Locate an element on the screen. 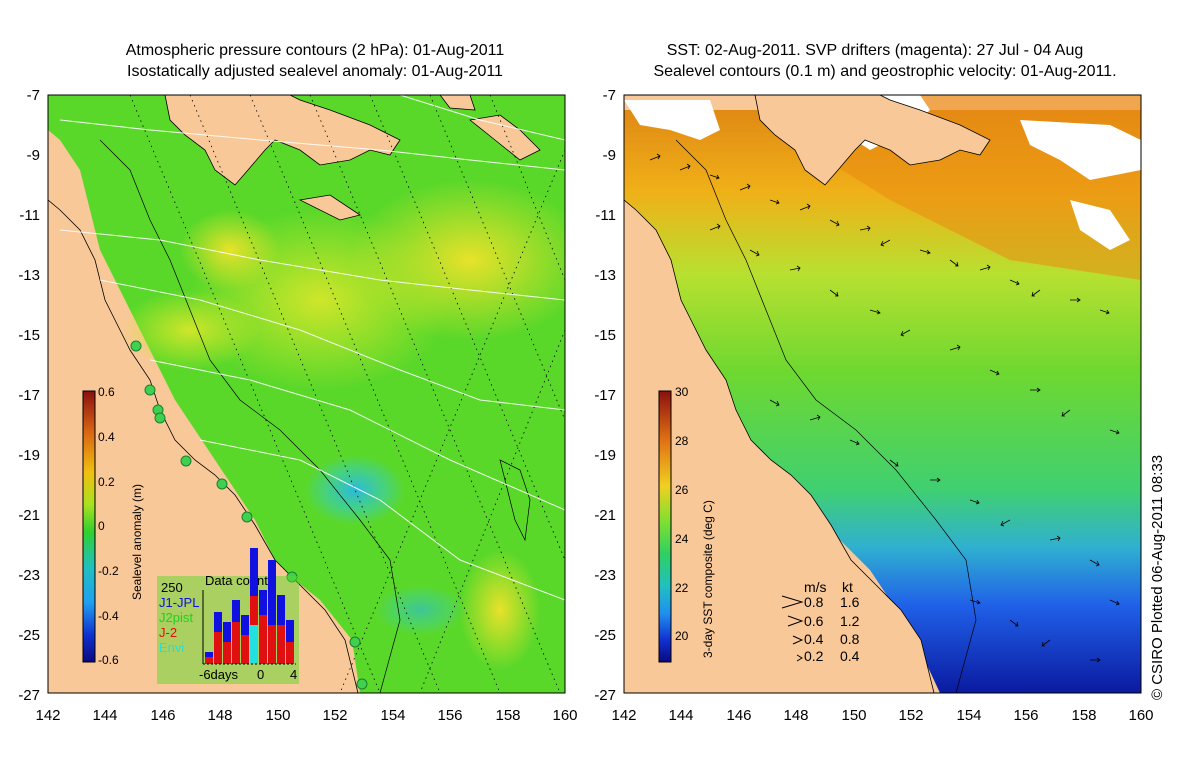 The width and height of the screenshot is (1200, 780). tide-gauges is located at coordinates (249, 515).